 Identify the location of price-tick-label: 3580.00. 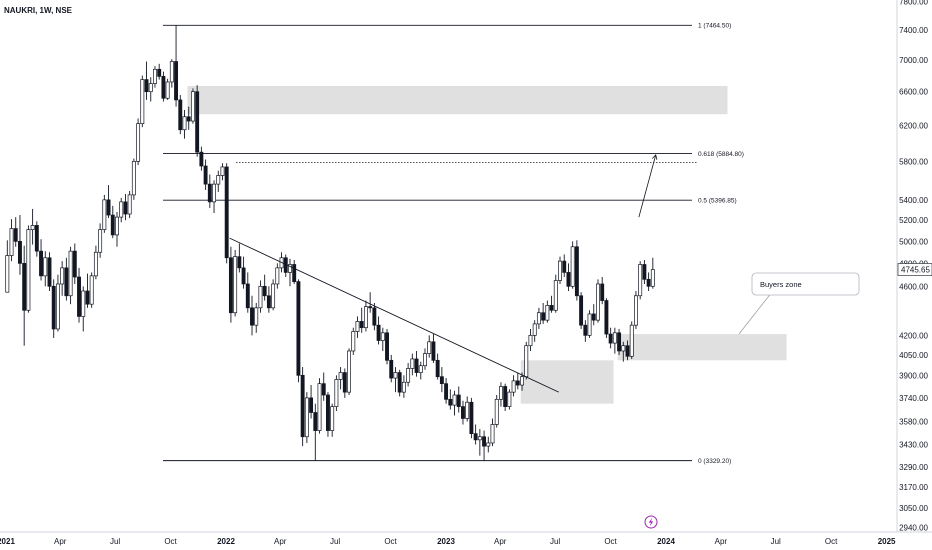
(913, 421).